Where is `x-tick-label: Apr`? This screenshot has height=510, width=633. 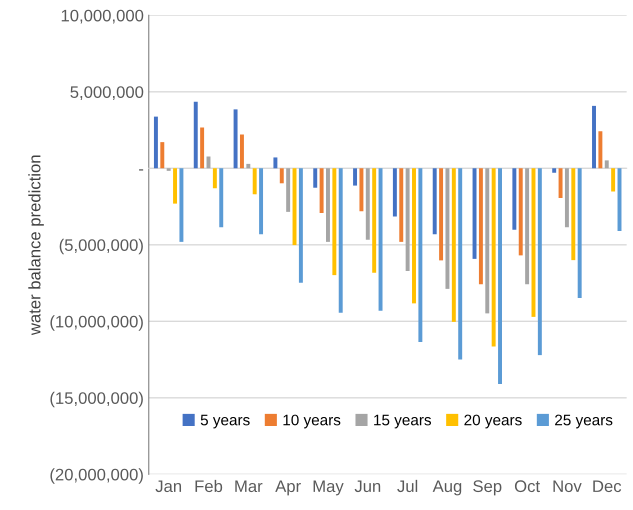
x-tick-label: Apr is located at coordinates (288, 488).